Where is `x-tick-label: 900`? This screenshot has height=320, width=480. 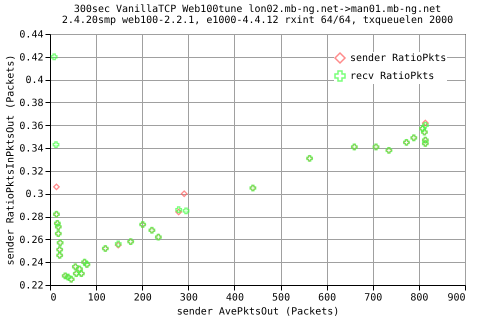
x-tick-label: 900 is located at coordinates (456, 298).